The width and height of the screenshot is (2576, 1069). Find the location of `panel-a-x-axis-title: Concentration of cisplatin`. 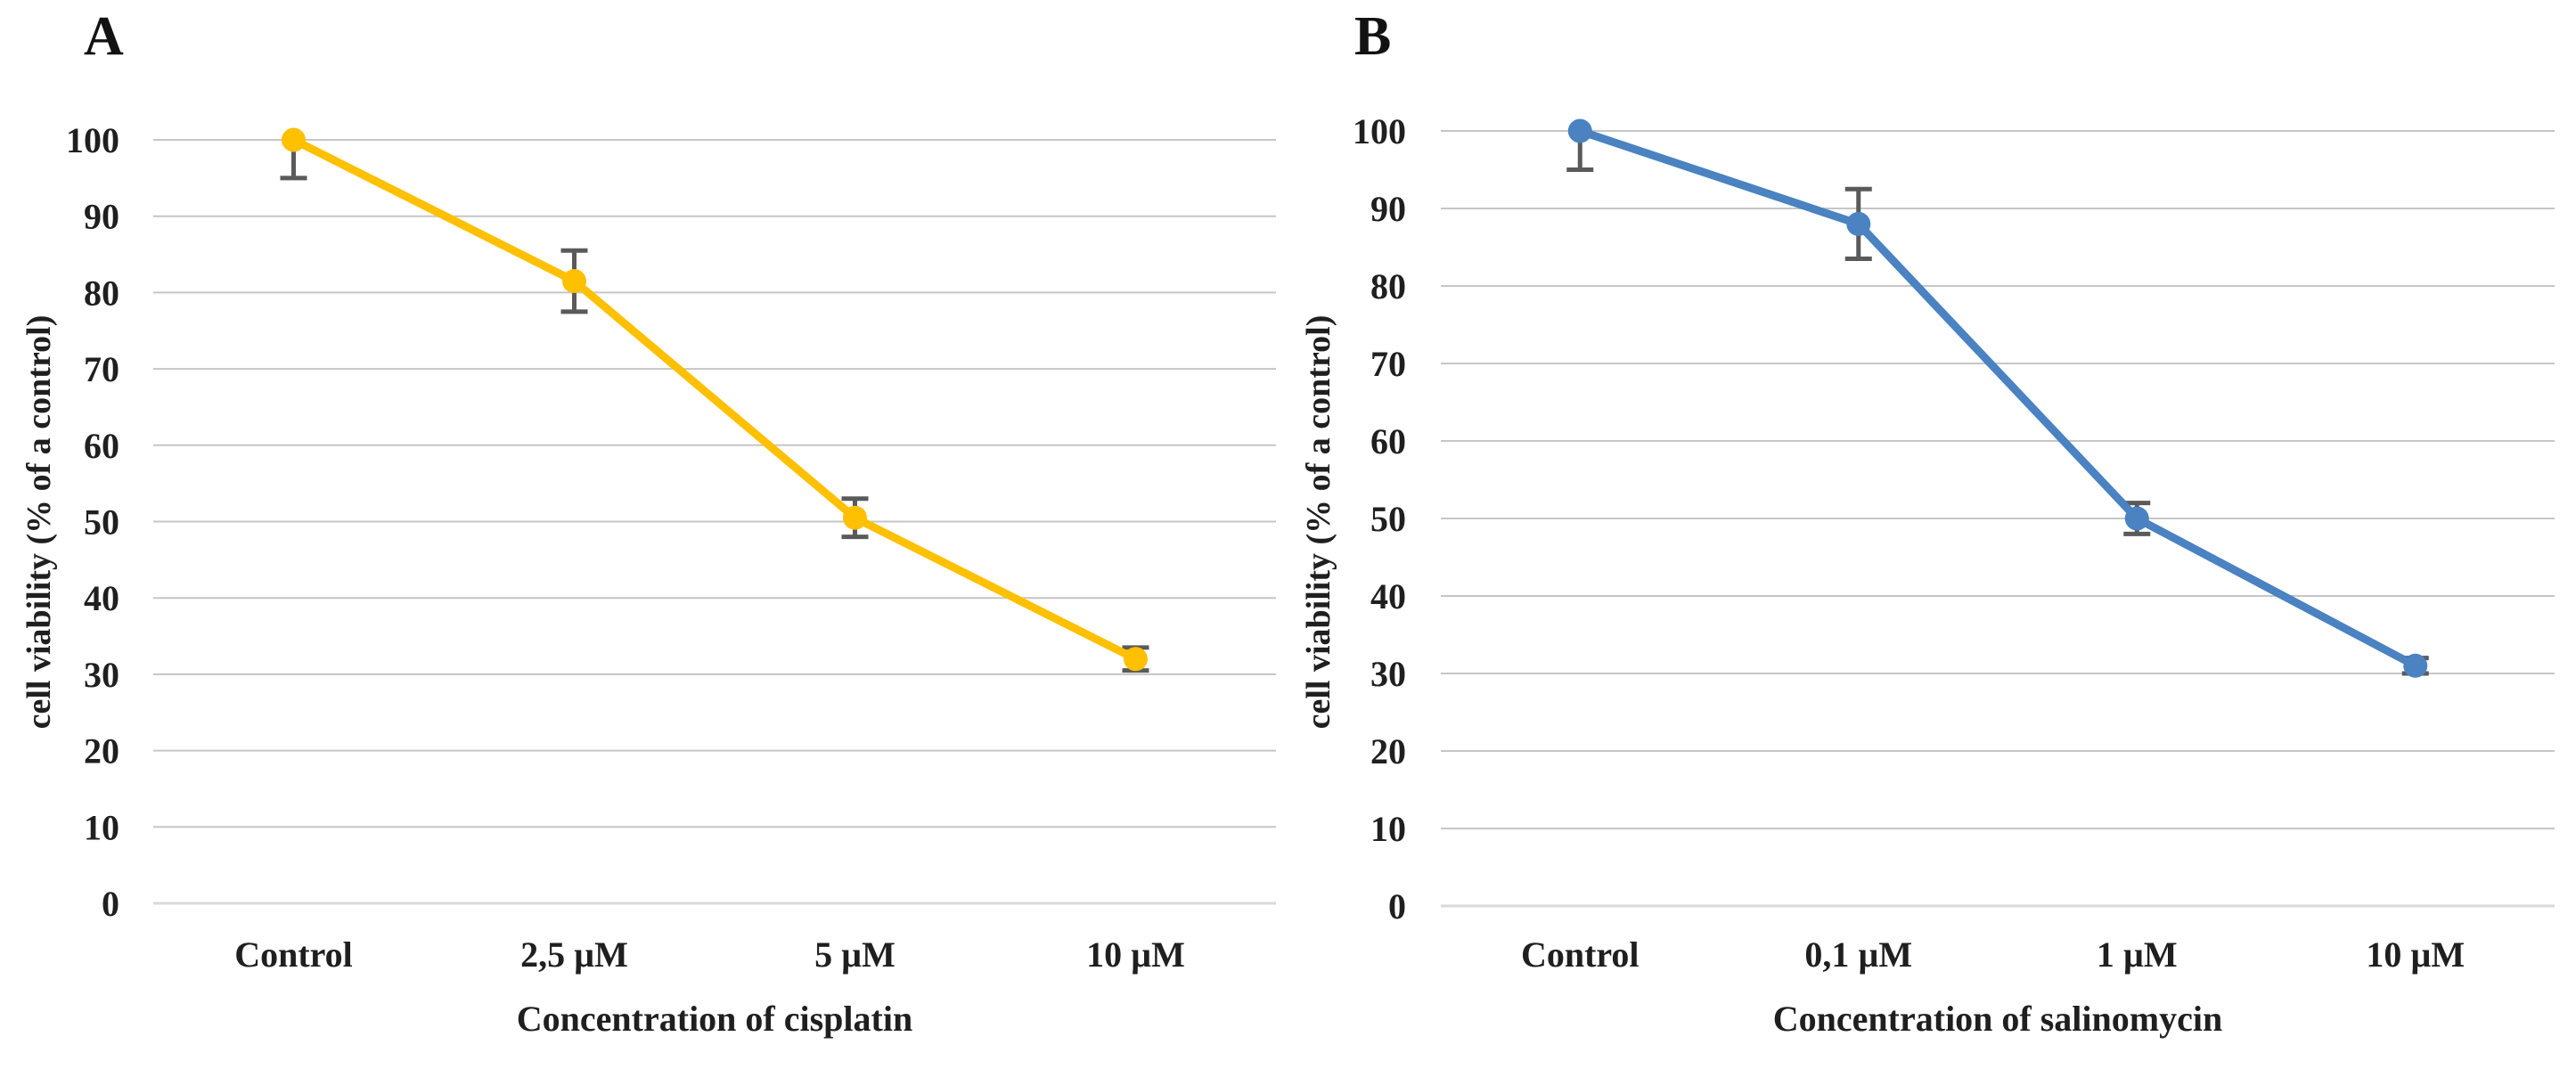

panel-a-x-axis-title: Concentration of cisplatin is located at coordinates (714, 1019).